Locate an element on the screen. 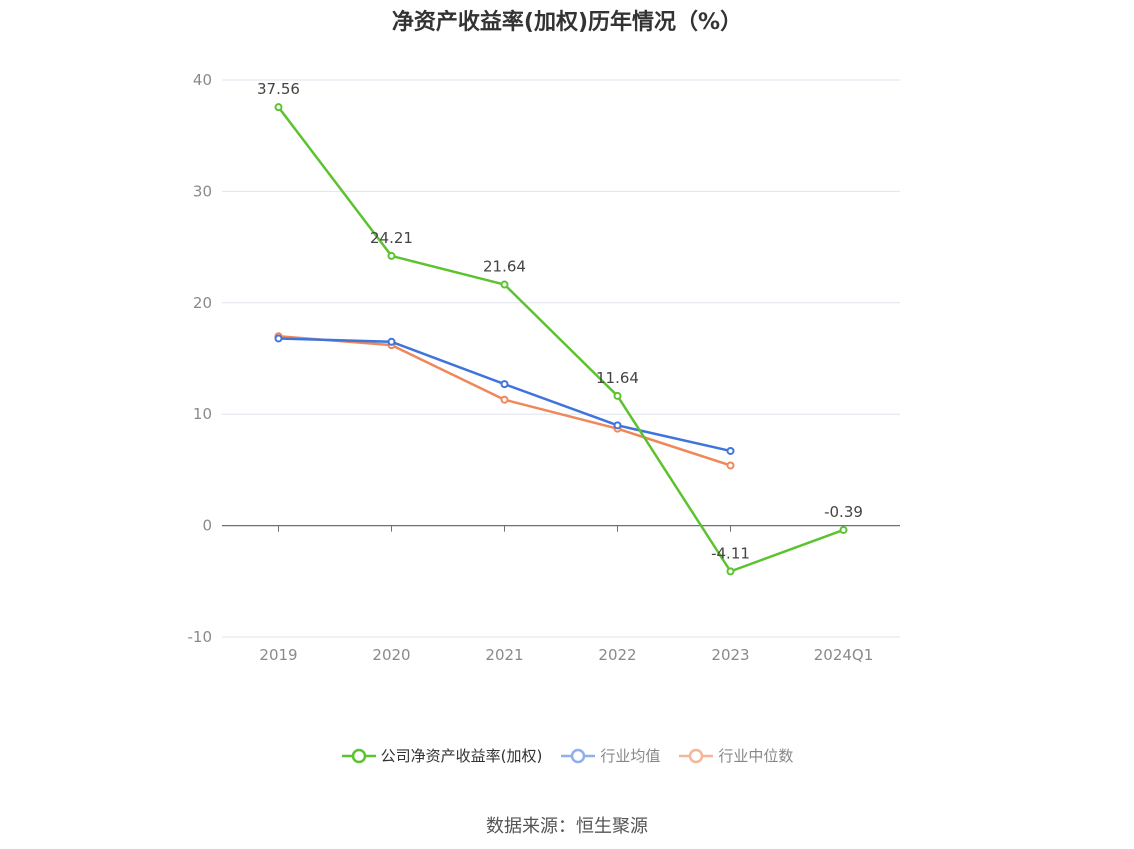  legend-item: 行业中位数 is located at coordinates (735, 755).